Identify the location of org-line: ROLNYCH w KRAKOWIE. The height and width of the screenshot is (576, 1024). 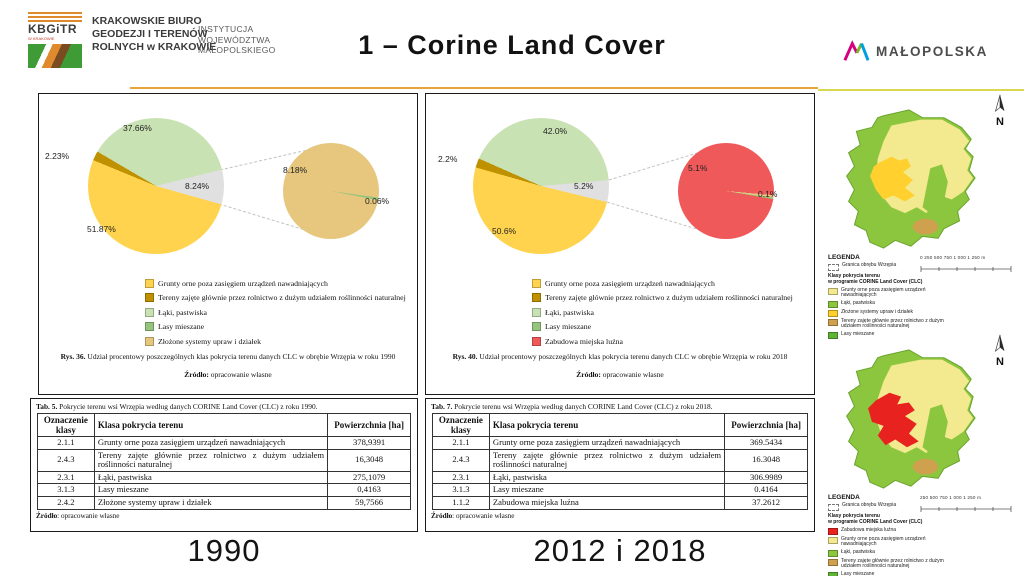
(154, 47).